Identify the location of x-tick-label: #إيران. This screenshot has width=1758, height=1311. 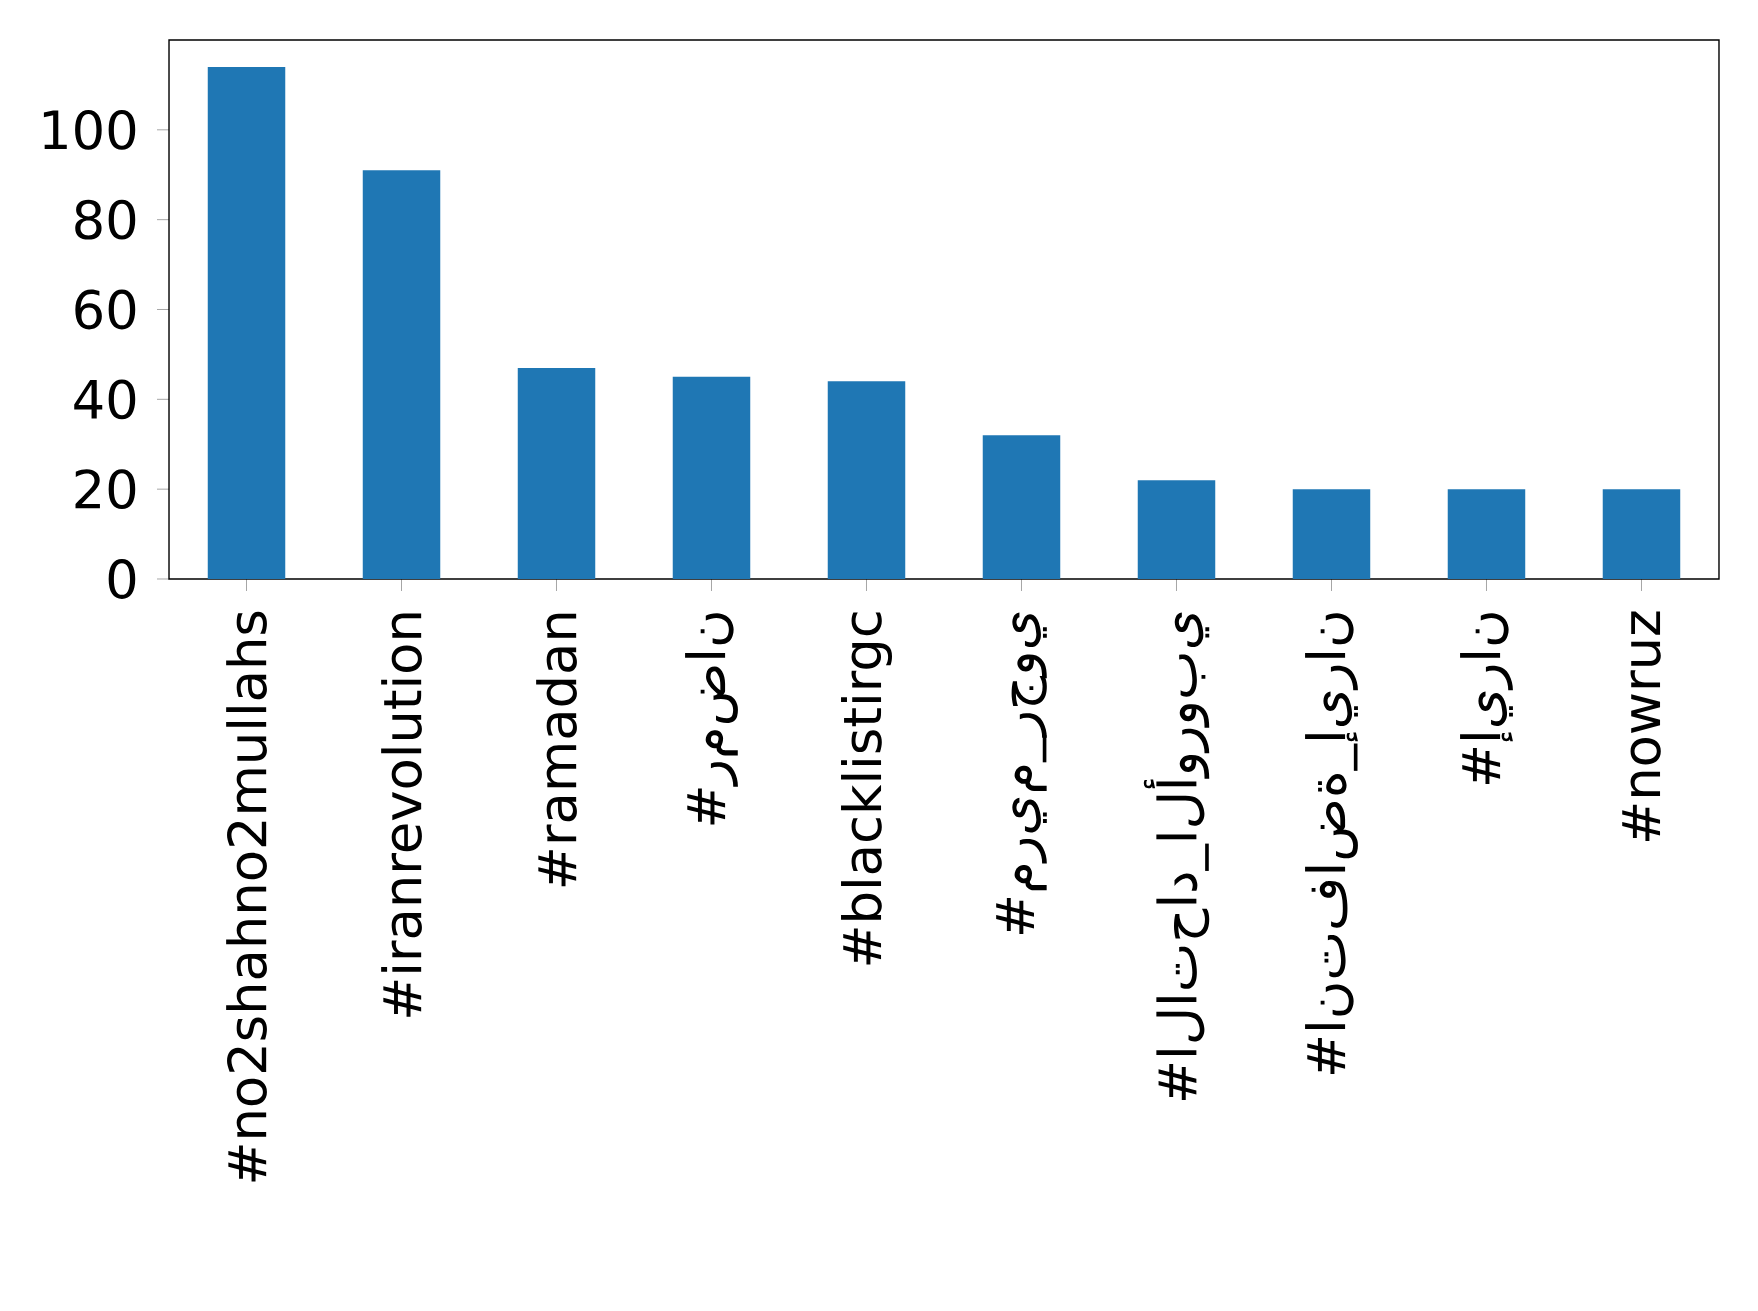
(1486, 699).